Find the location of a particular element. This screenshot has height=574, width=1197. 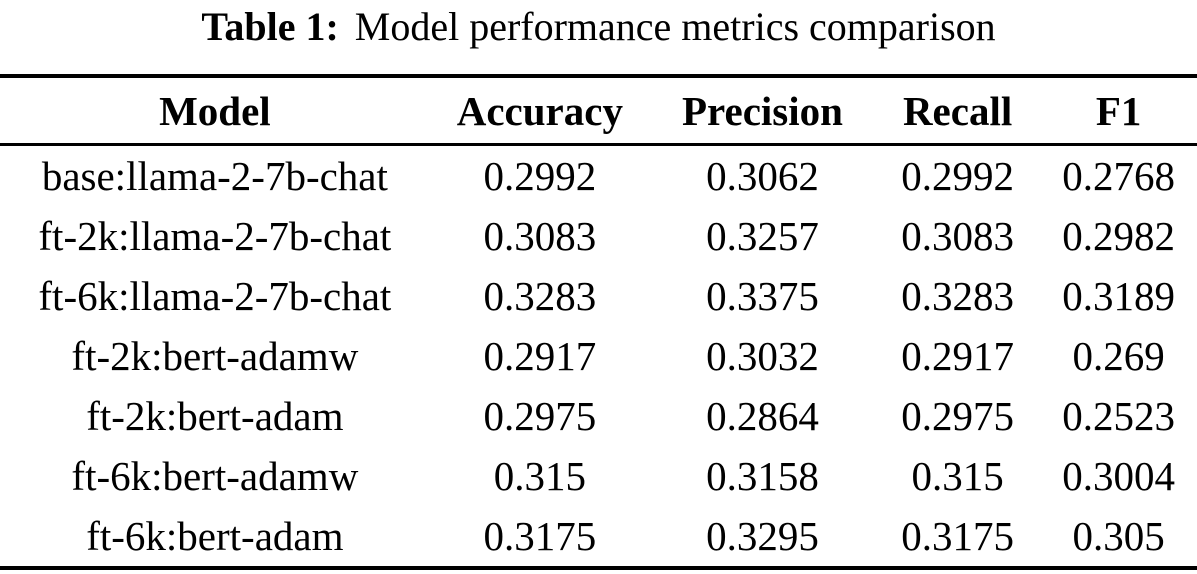

cell-f1: 0.2982 is located at coordinates (1118, 236).